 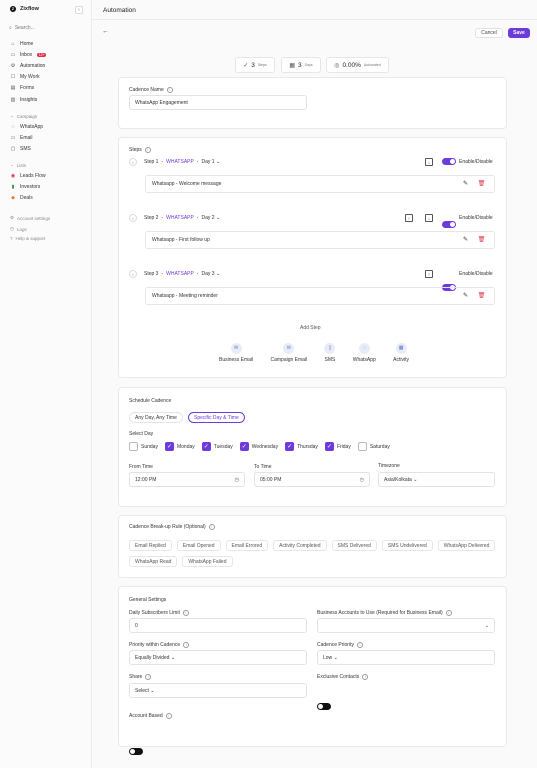 What do you see at coordinates (27, 126) in the screenshot?
I see `sidebar-item-whatsapp: ◌ WhatsApp` at bounding box center [27, 126].